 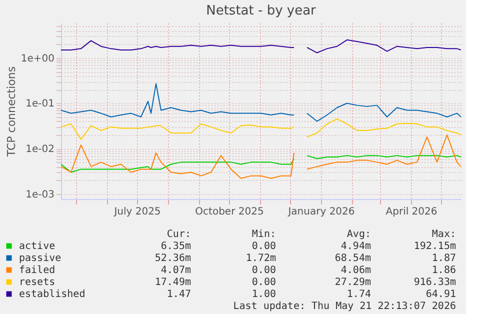 What do you see at coordinates (412, 212) in the screenshot?
I see `x-tick-label: April 2026` at bounding box center [412, 212].